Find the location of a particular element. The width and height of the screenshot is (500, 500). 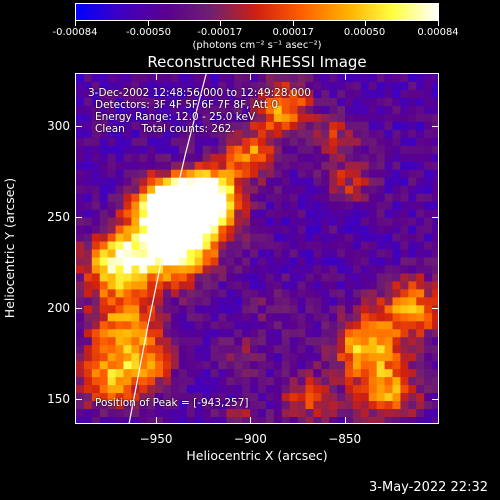

peak-position-text: Position of Peak = [-943,257] is located at coordinates (172, 403).